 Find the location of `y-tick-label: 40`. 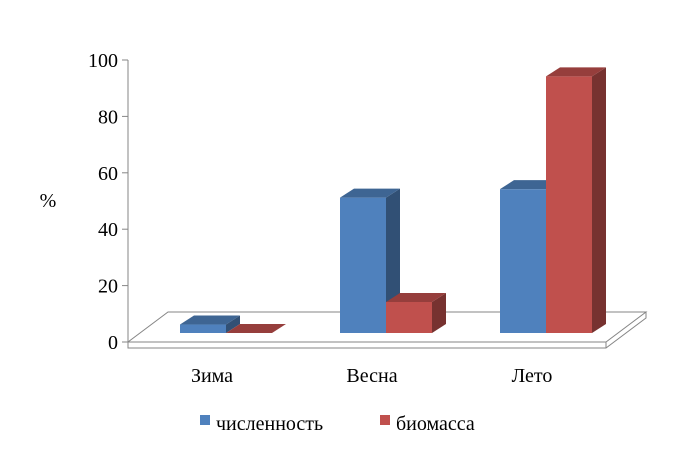

y-tick-label: 40 is located at coordinates (108, 230).